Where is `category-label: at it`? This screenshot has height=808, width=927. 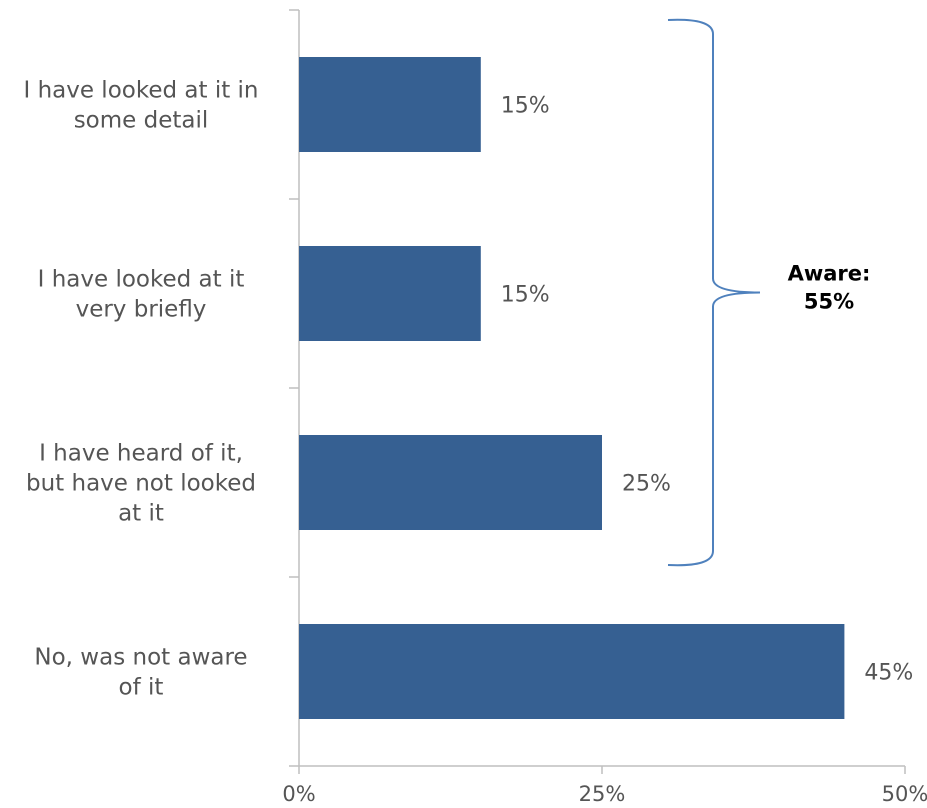
category-label: at it is located at coordinates (141, 514).